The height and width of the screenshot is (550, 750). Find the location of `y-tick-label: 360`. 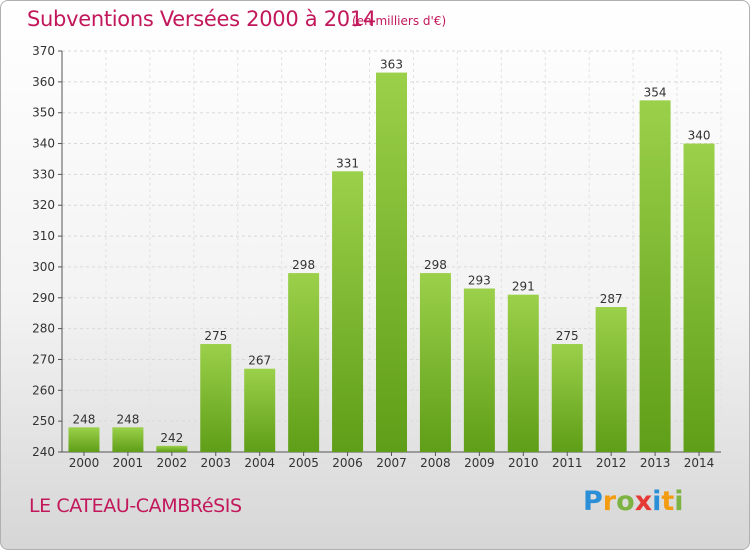

y-tick-label: 360 is located at coordinates (43, 82).